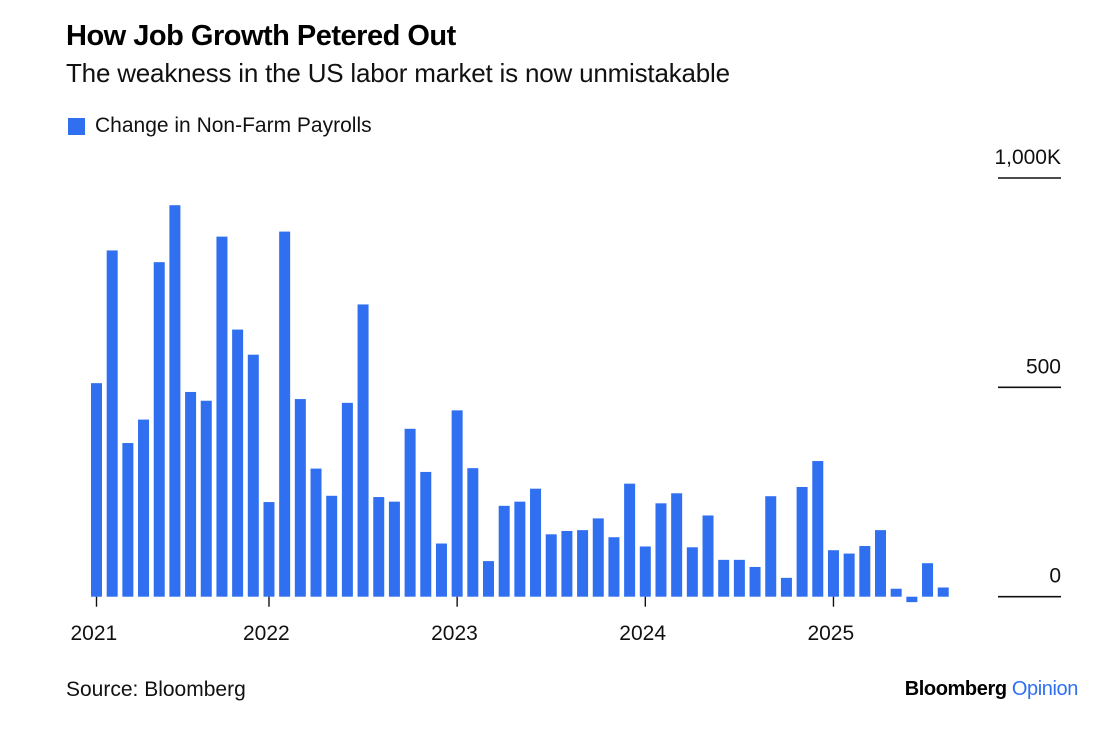  What do you see at coordinates (955, 689) in the screenshot?
I see `brand-main: Bloomberg` at bounding box center [955, 689].